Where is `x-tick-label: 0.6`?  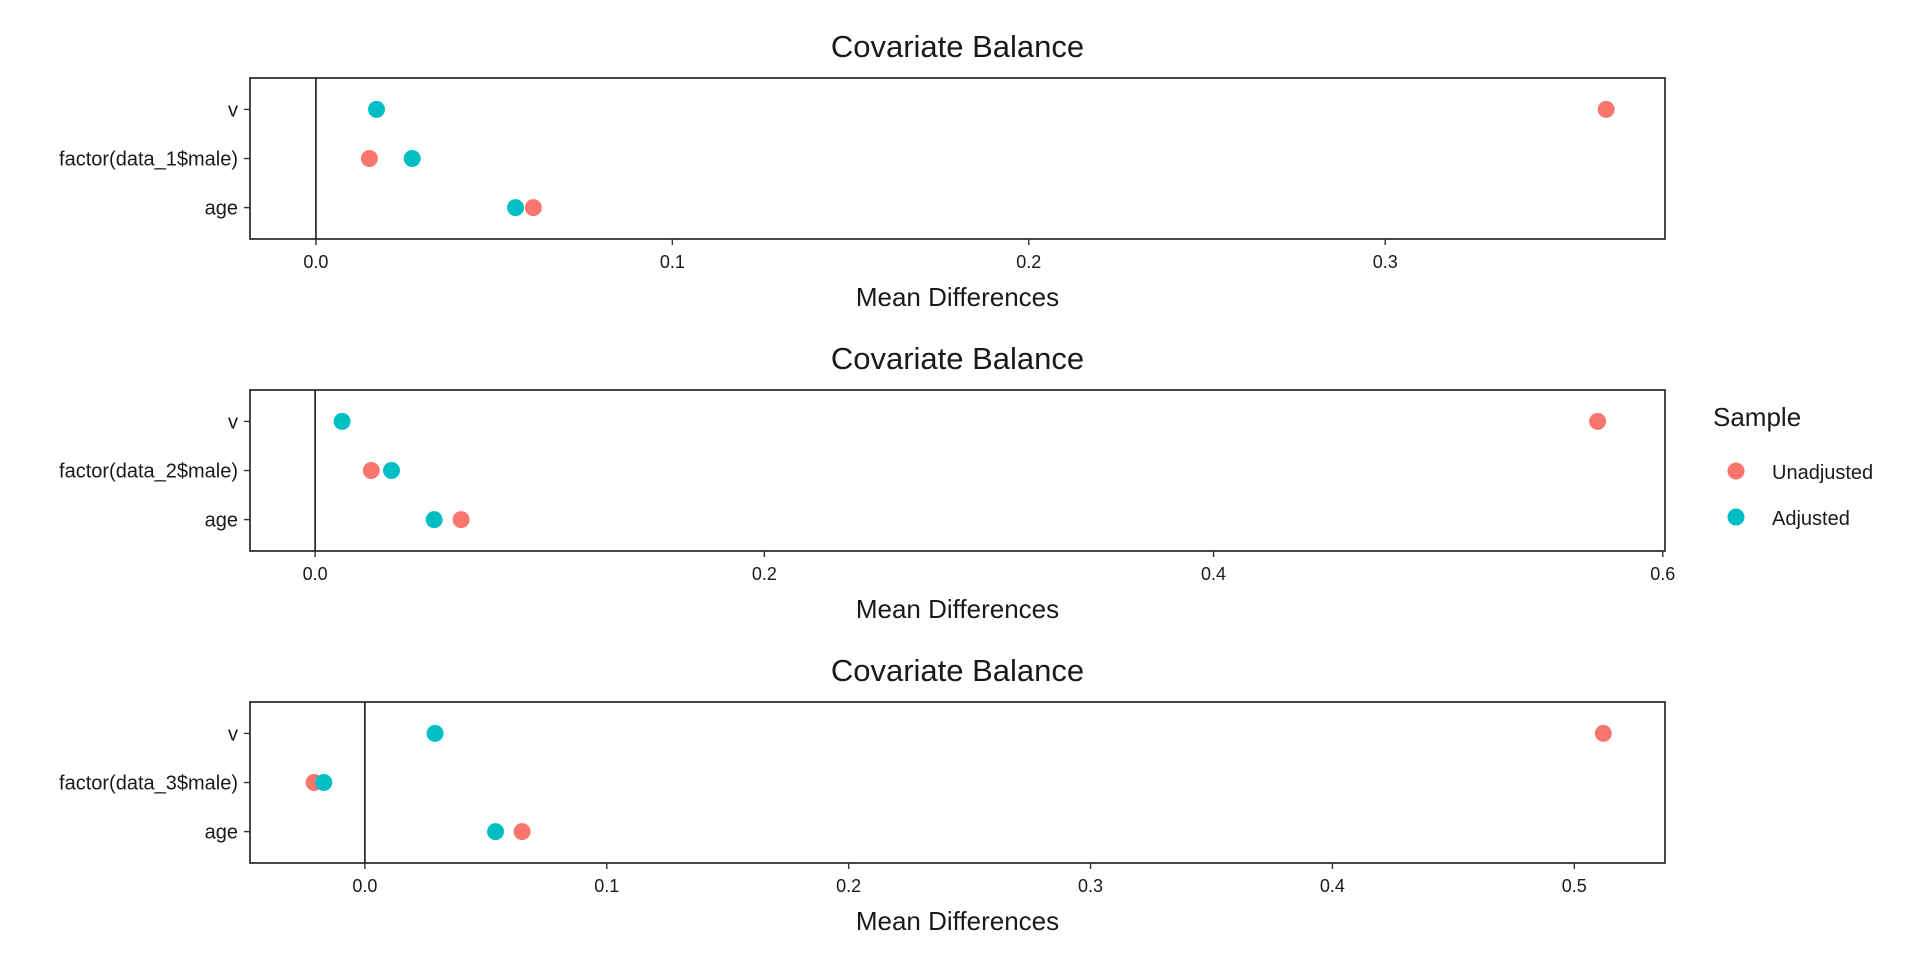
x-tick-label: 0.6 is located at coordinates (1662, 574).